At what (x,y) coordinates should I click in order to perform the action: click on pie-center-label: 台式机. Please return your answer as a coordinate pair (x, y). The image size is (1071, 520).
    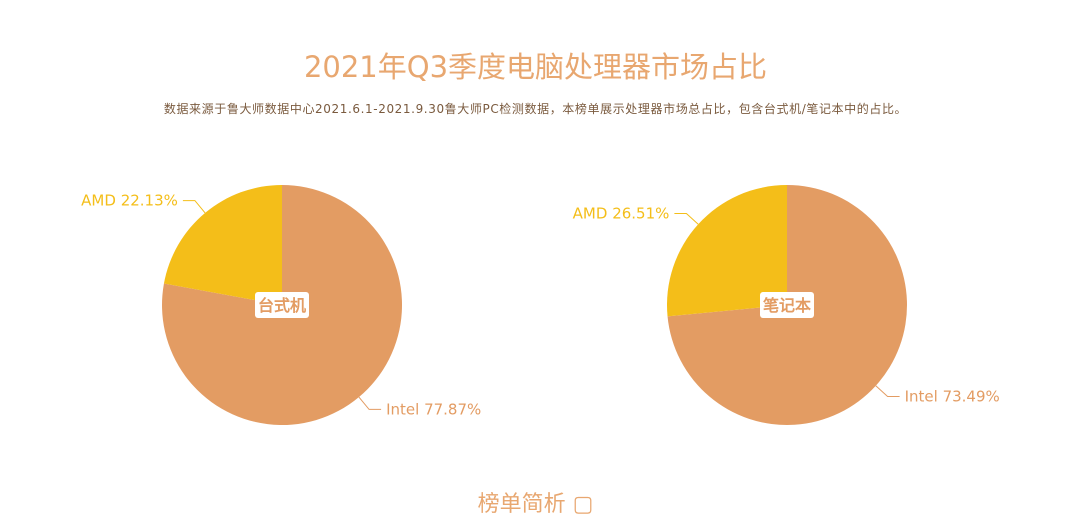
    Looking at the image, I should click on (282, 305).